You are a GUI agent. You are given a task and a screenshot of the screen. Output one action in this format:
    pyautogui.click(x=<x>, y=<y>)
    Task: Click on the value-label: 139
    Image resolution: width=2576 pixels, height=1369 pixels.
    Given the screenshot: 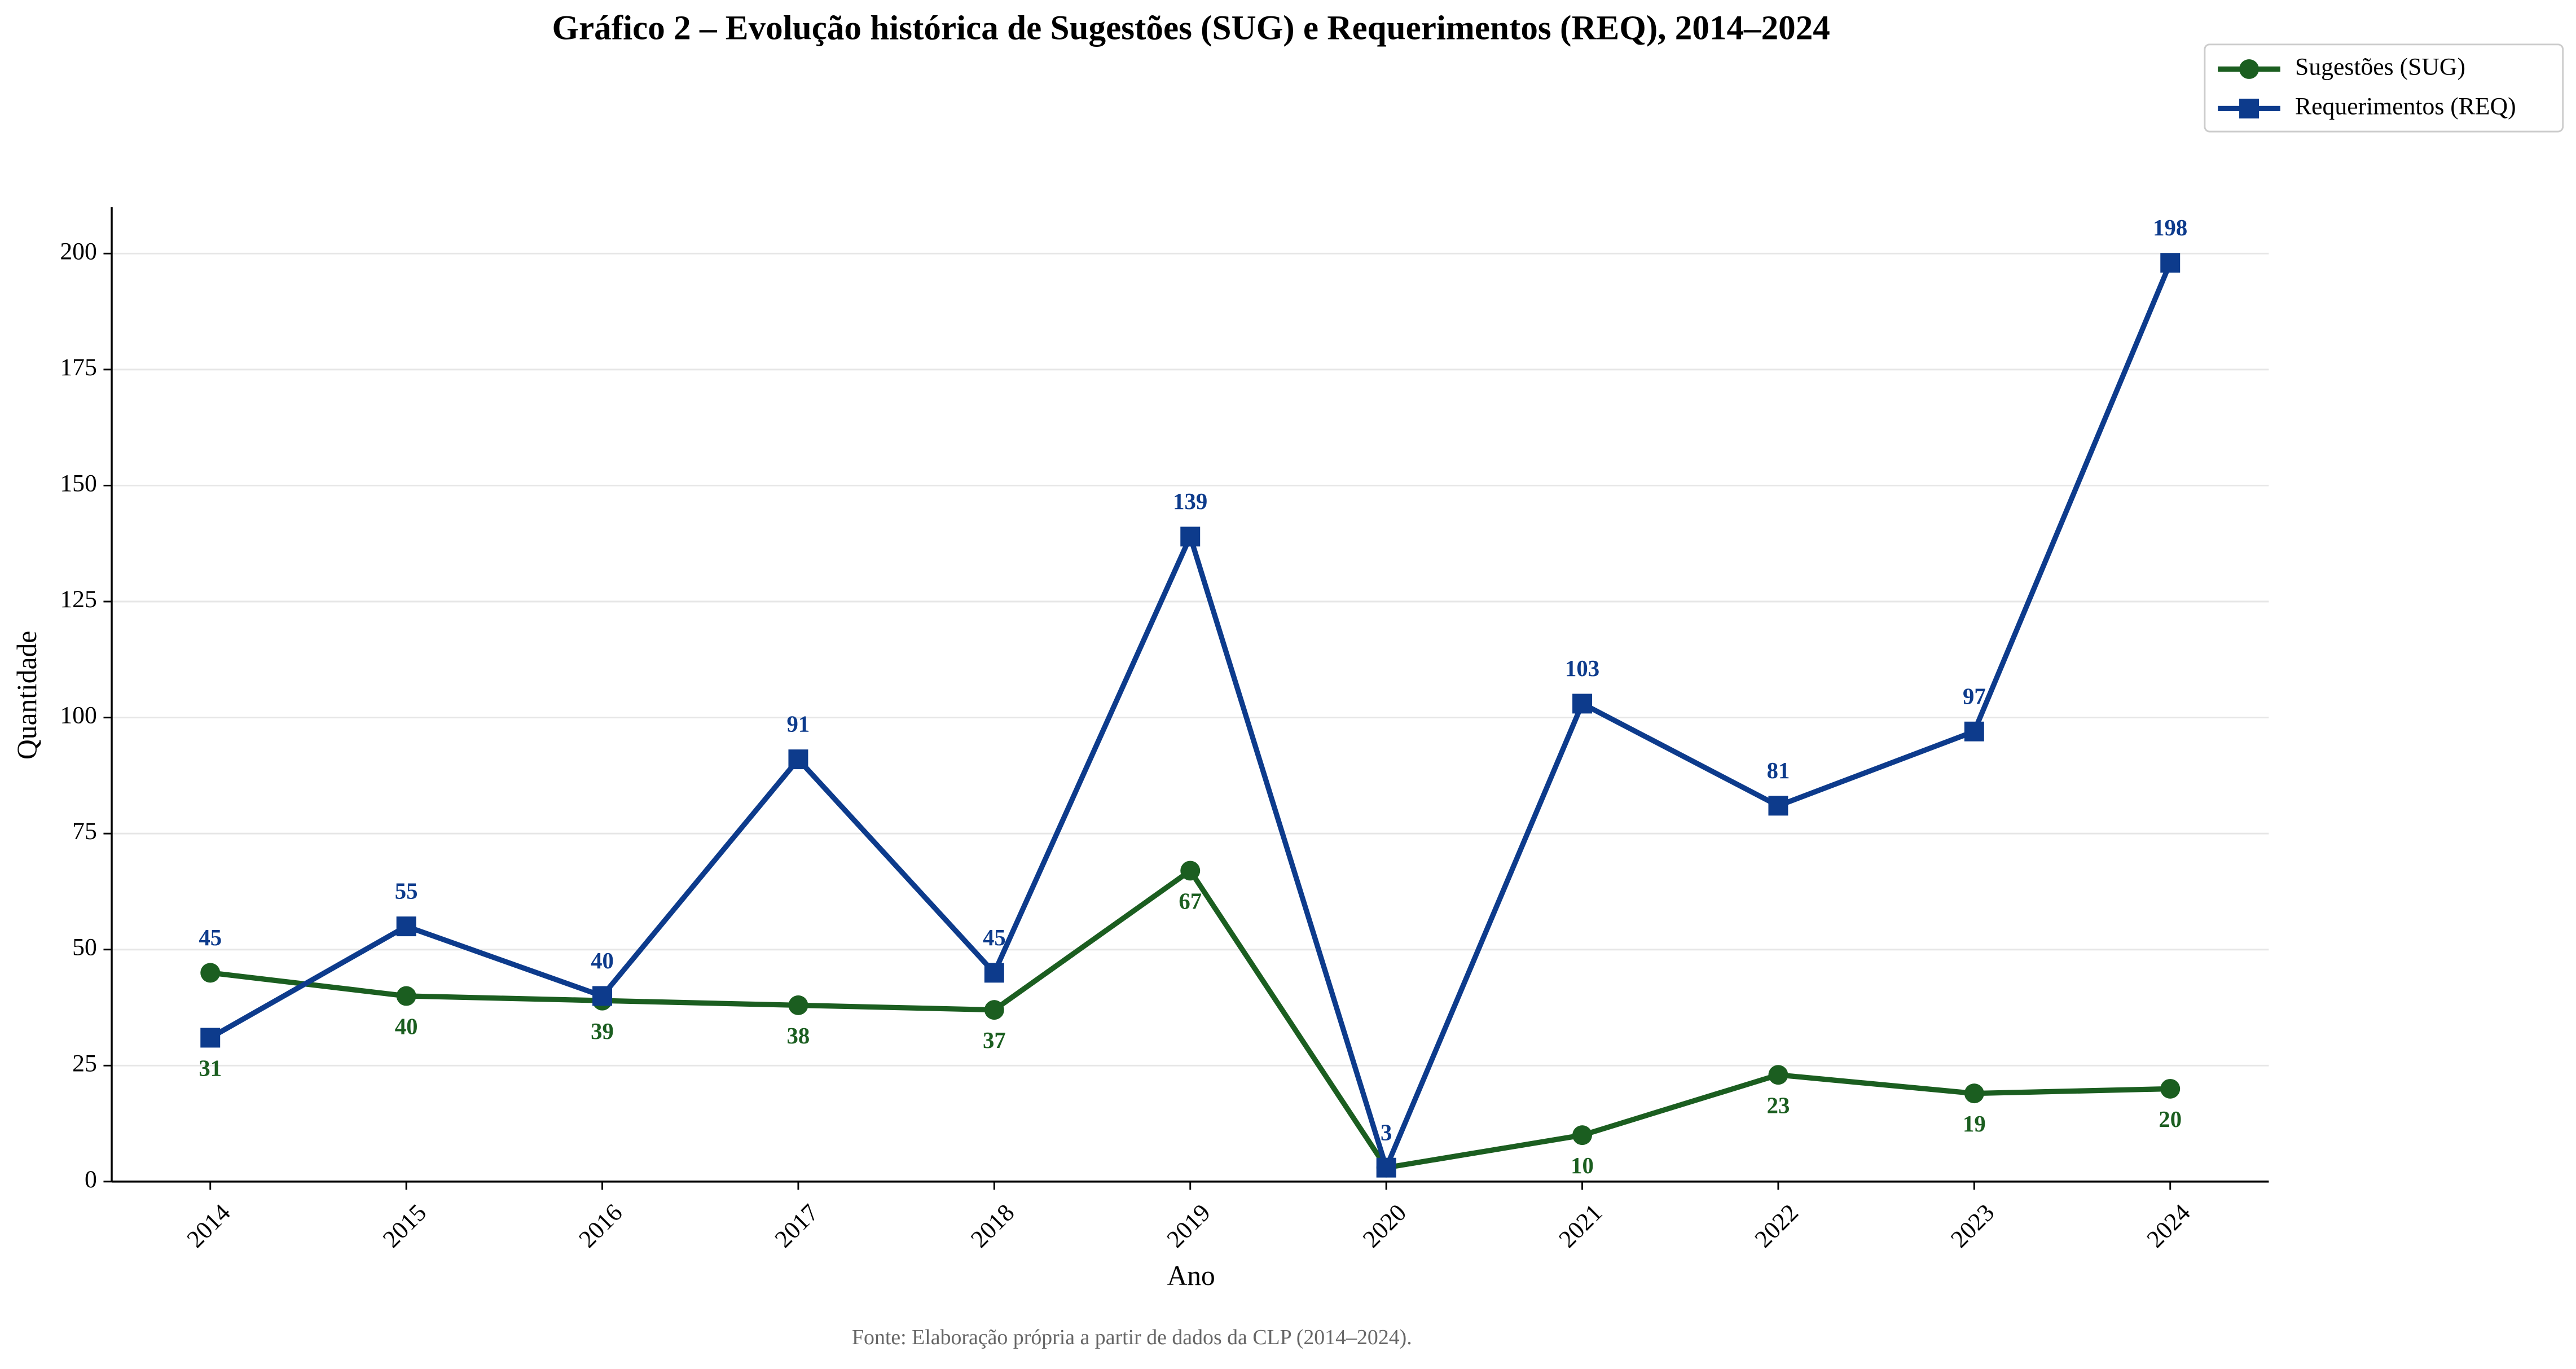 What is the action you would take?
    pyautogui.click(x=1190, y=501)
    